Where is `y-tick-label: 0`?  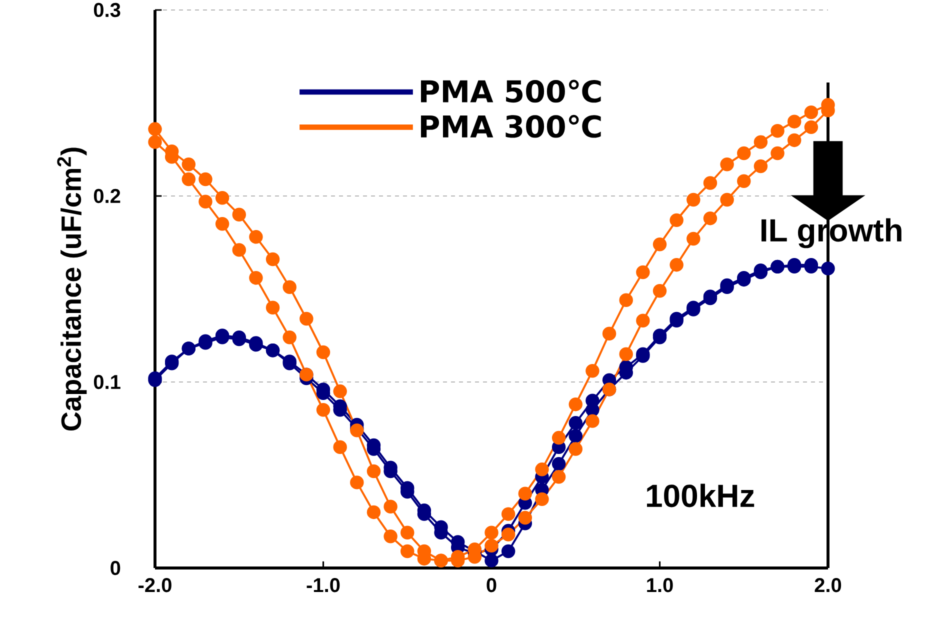
y-tick-label: 0 is located at coordinates (115, 568).